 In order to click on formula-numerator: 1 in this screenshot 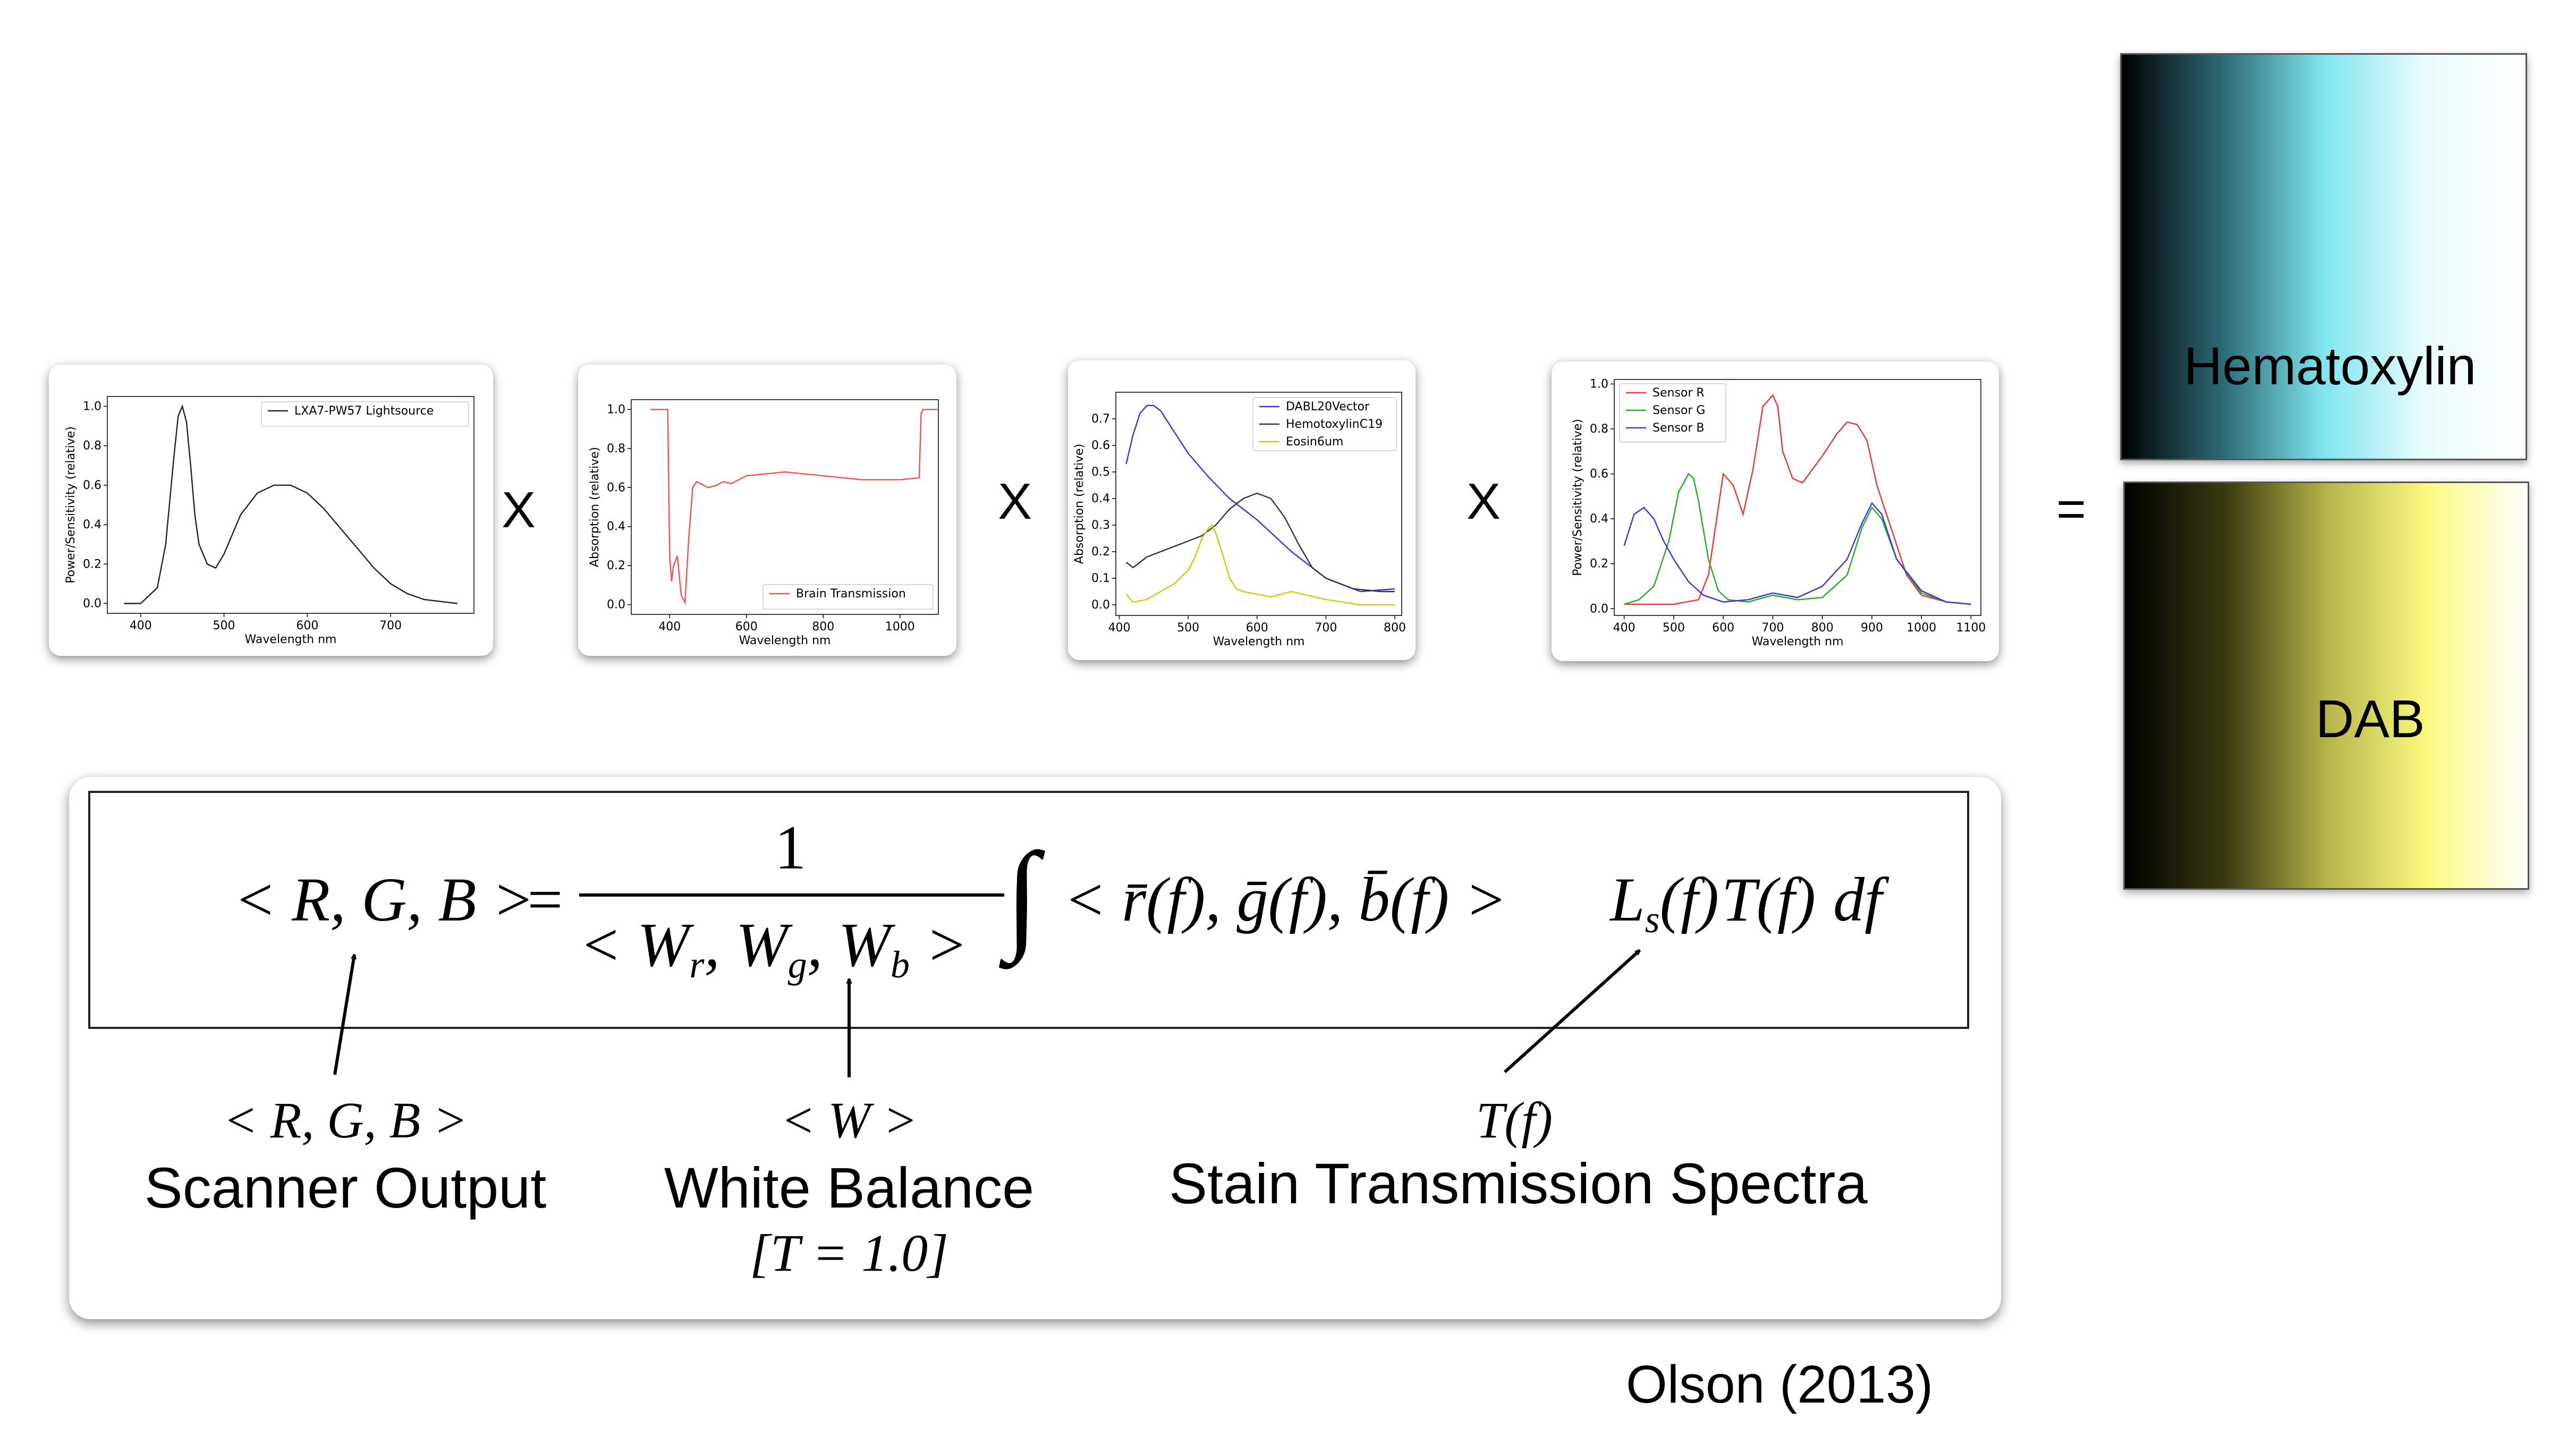, I will do `click(791, 847)`.